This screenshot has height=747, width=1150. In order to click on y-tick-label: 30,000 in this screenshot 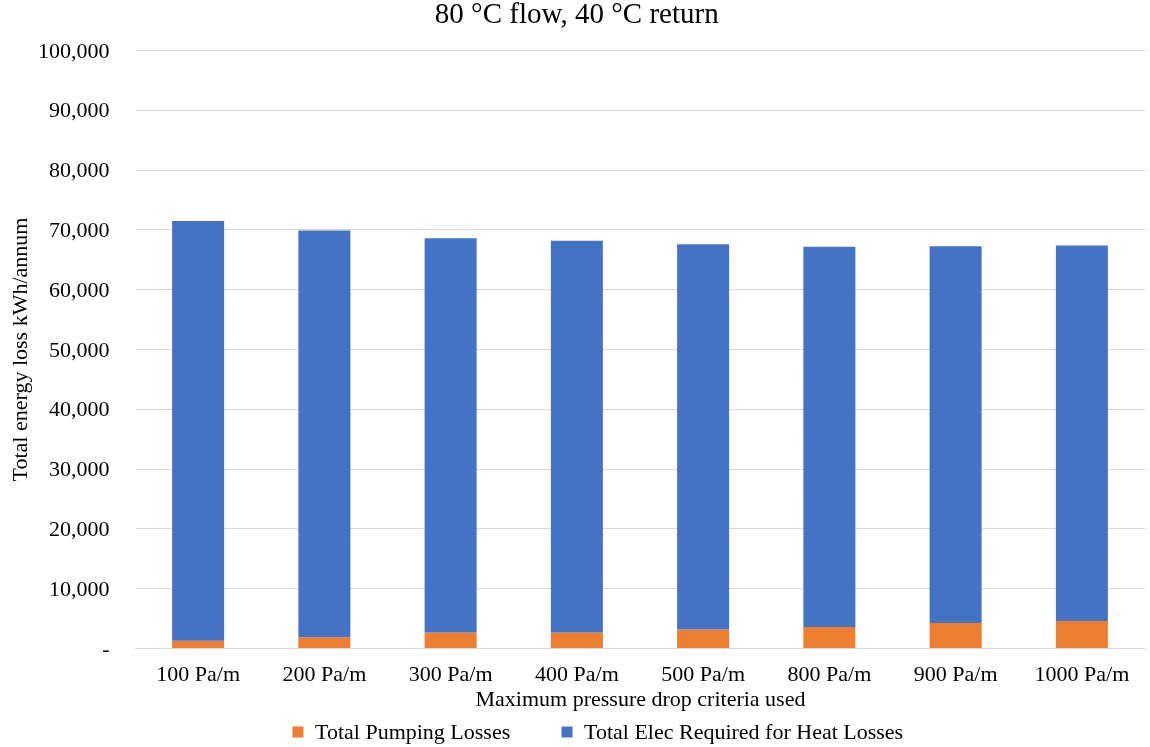, I will do `click(79, 469)`.